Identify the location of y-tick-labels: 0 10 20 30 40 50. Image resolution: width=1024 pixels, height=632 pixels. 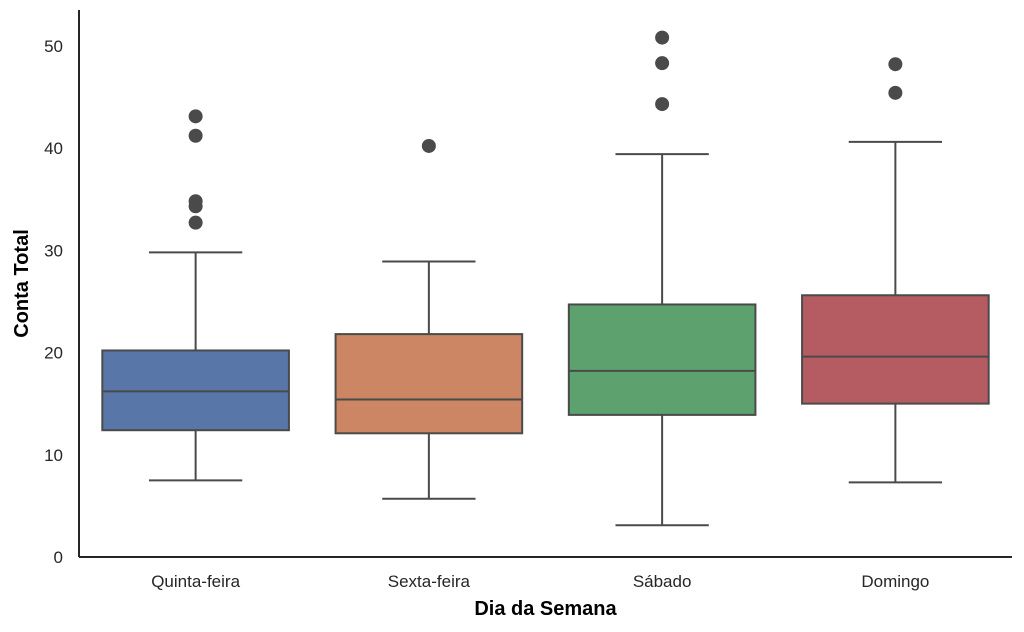
(53, 302).